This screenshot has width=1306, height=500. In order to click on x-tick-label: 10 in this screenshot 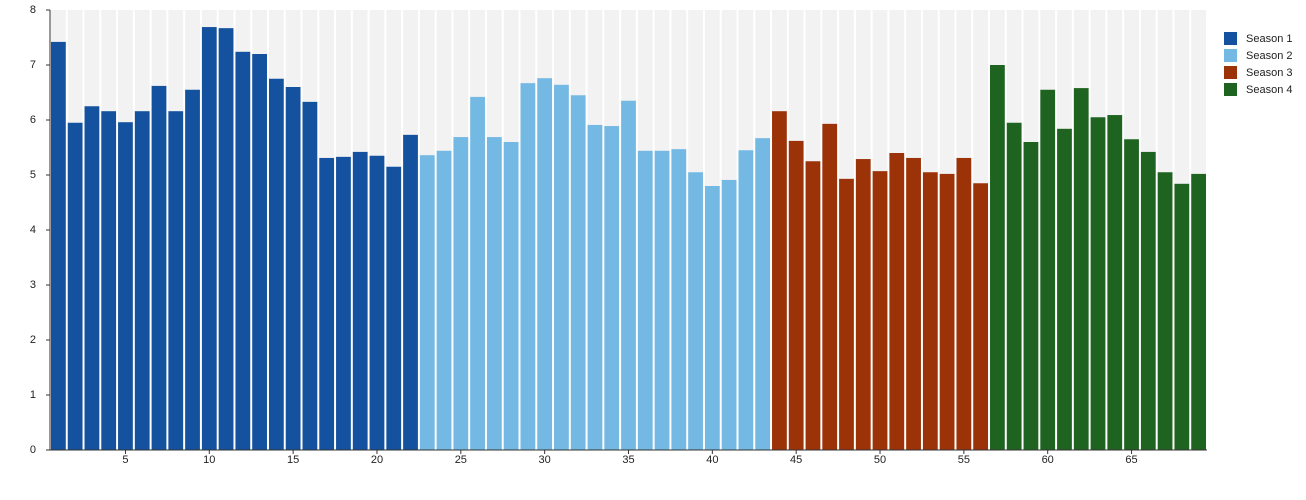, I will do `click(209, 460)`.